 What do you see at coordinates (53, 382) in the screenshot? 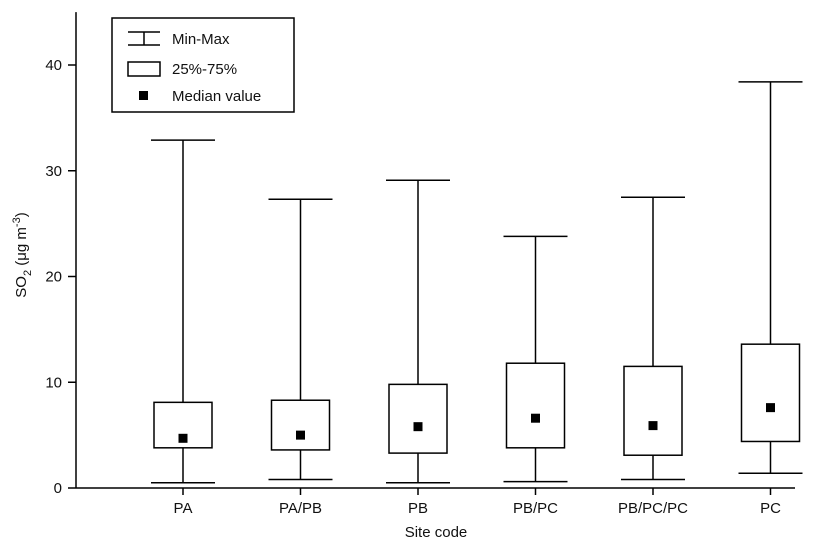
I see `y-tick-label: 10` at bounding box center [53, 382].